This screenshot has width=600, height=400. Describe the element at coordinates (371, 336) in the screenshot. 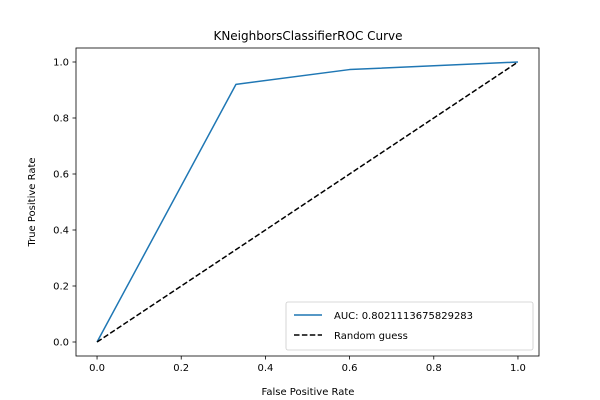

I see `legend-label-1: Random guess` at that location.